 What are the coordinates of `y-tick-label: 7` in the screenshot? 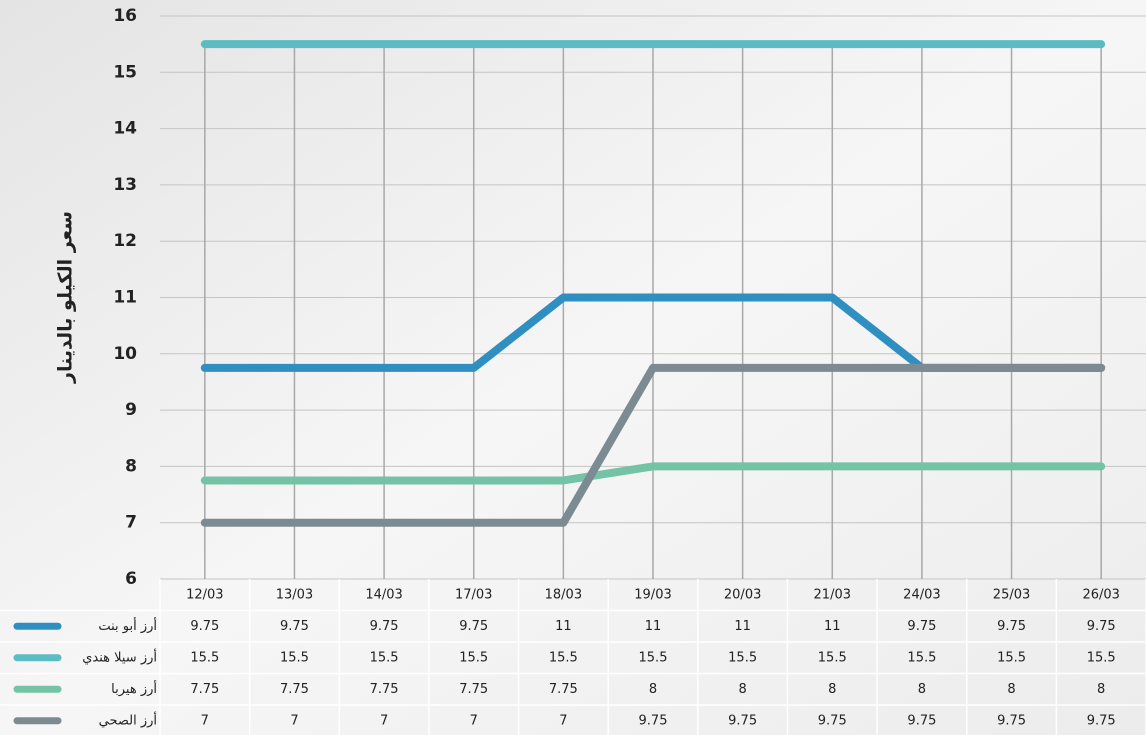 It's located at (131, 523).